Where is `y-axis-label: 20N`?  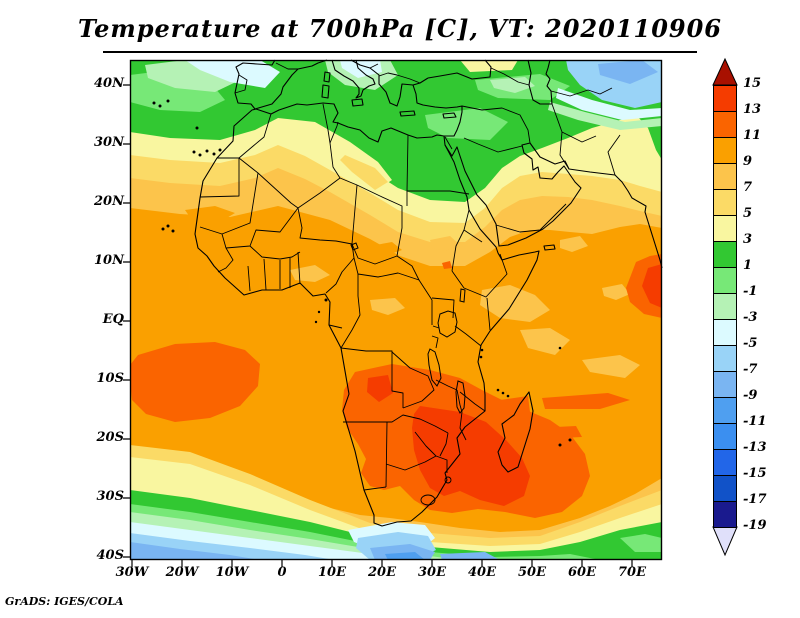
y-axis-label: 20N is located at coordinates (109, 201).